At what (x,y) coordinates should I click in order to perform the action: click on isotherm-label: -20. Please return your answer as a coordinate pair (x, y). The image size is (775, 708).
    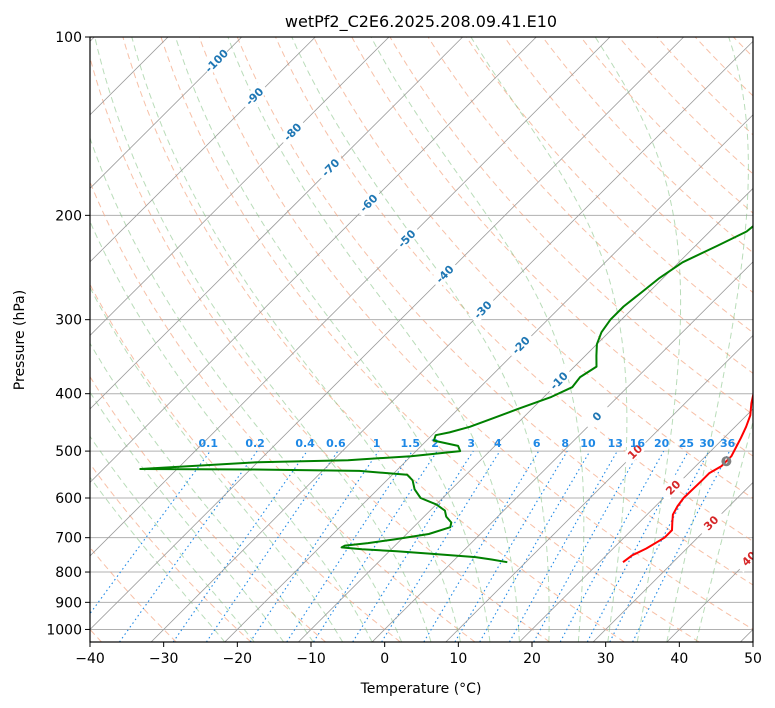
    Looking at the image, I should click on (520, 345).